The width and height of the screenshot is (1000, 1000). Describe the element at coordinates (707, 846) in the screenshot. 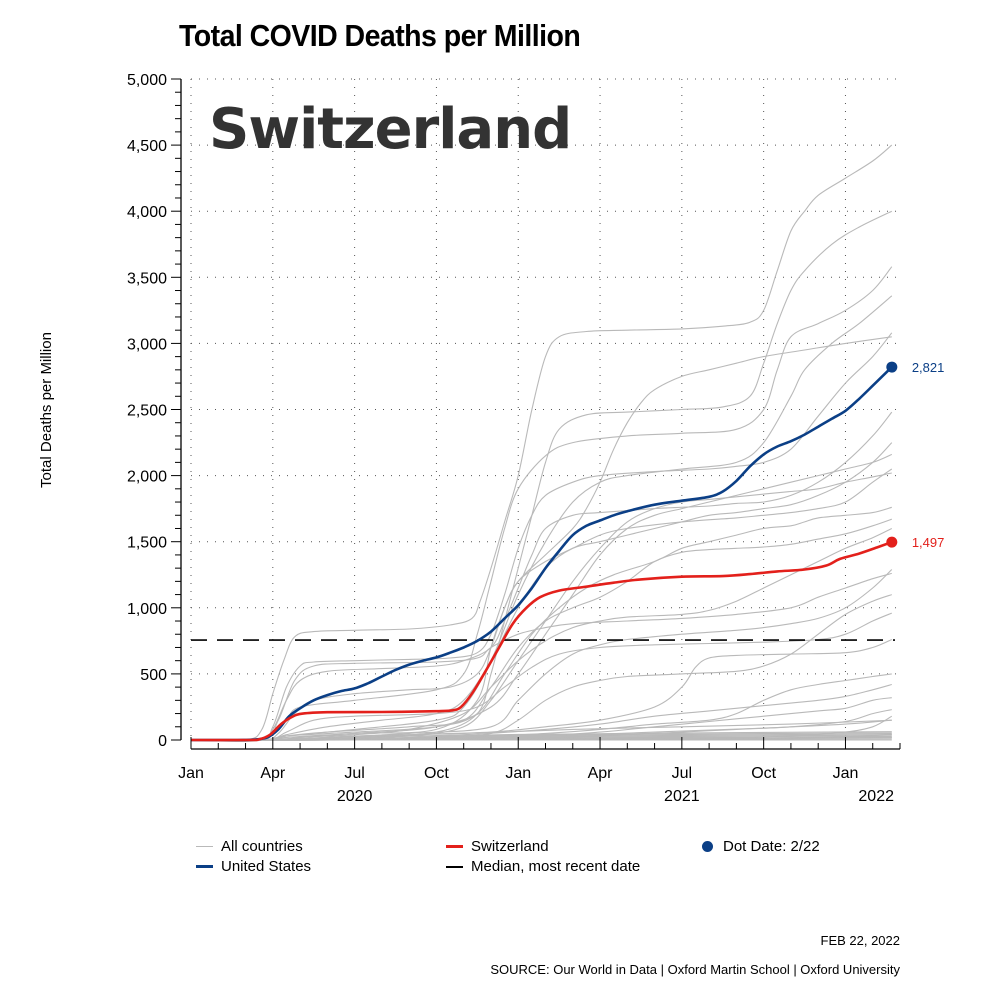

I see `dot-icon` at that location.